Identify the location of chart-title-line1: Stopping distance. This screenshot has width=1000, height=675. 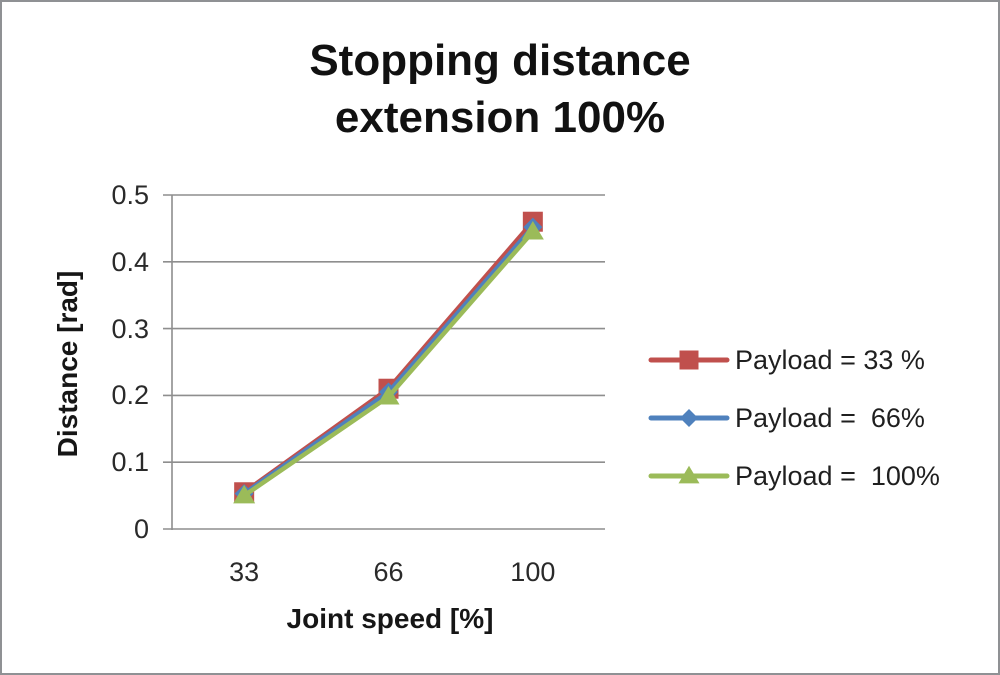
(500, 60).